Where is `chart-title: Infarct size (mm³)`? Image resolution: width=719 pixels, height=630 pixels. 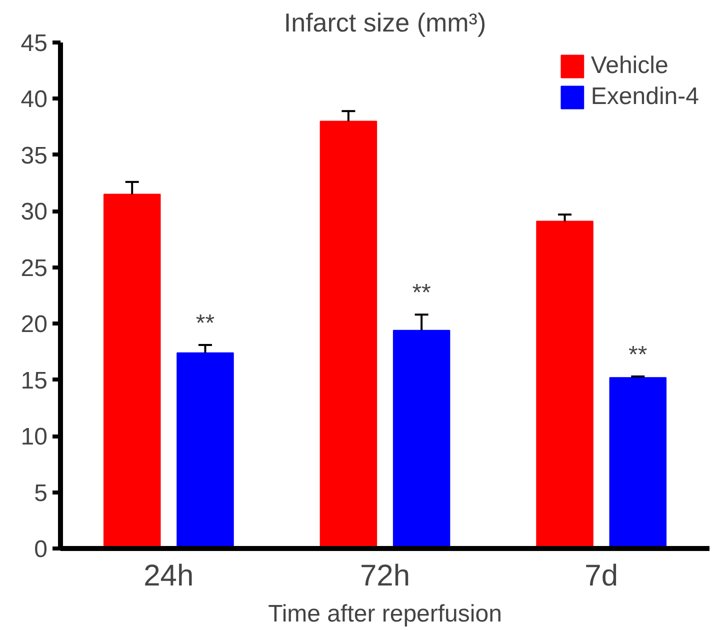 chart-title: Infarct size (mm³) is located at coordinates (385, 23).